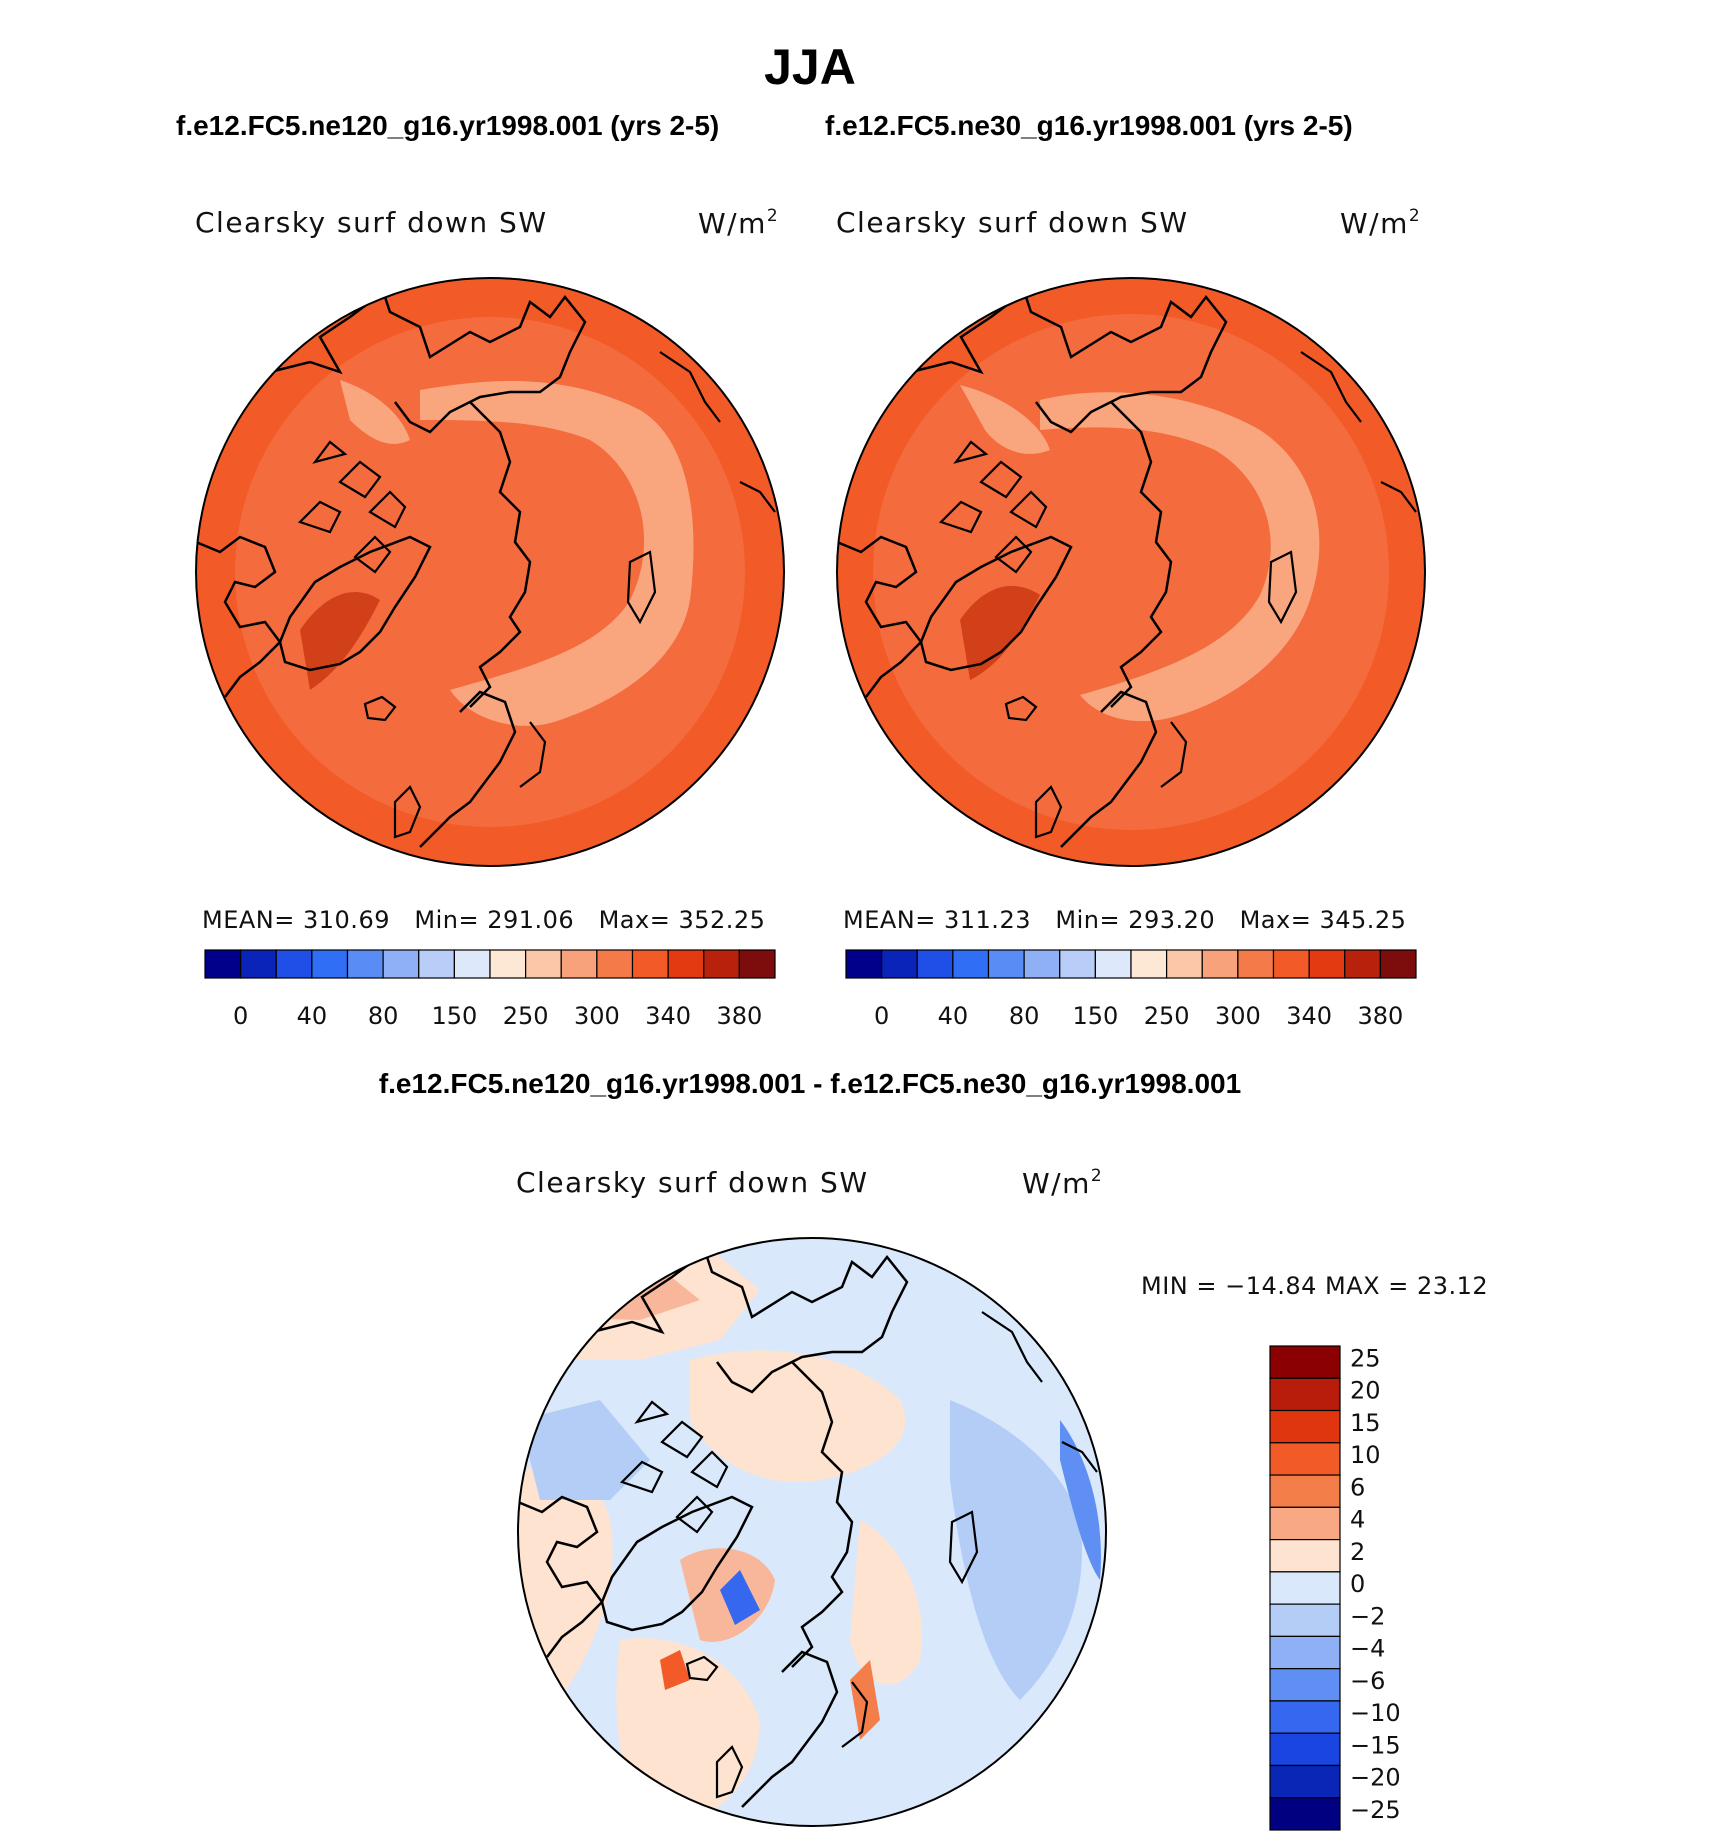  I want to click on colorbar-tick-label: −6, so click(1367, 1681).